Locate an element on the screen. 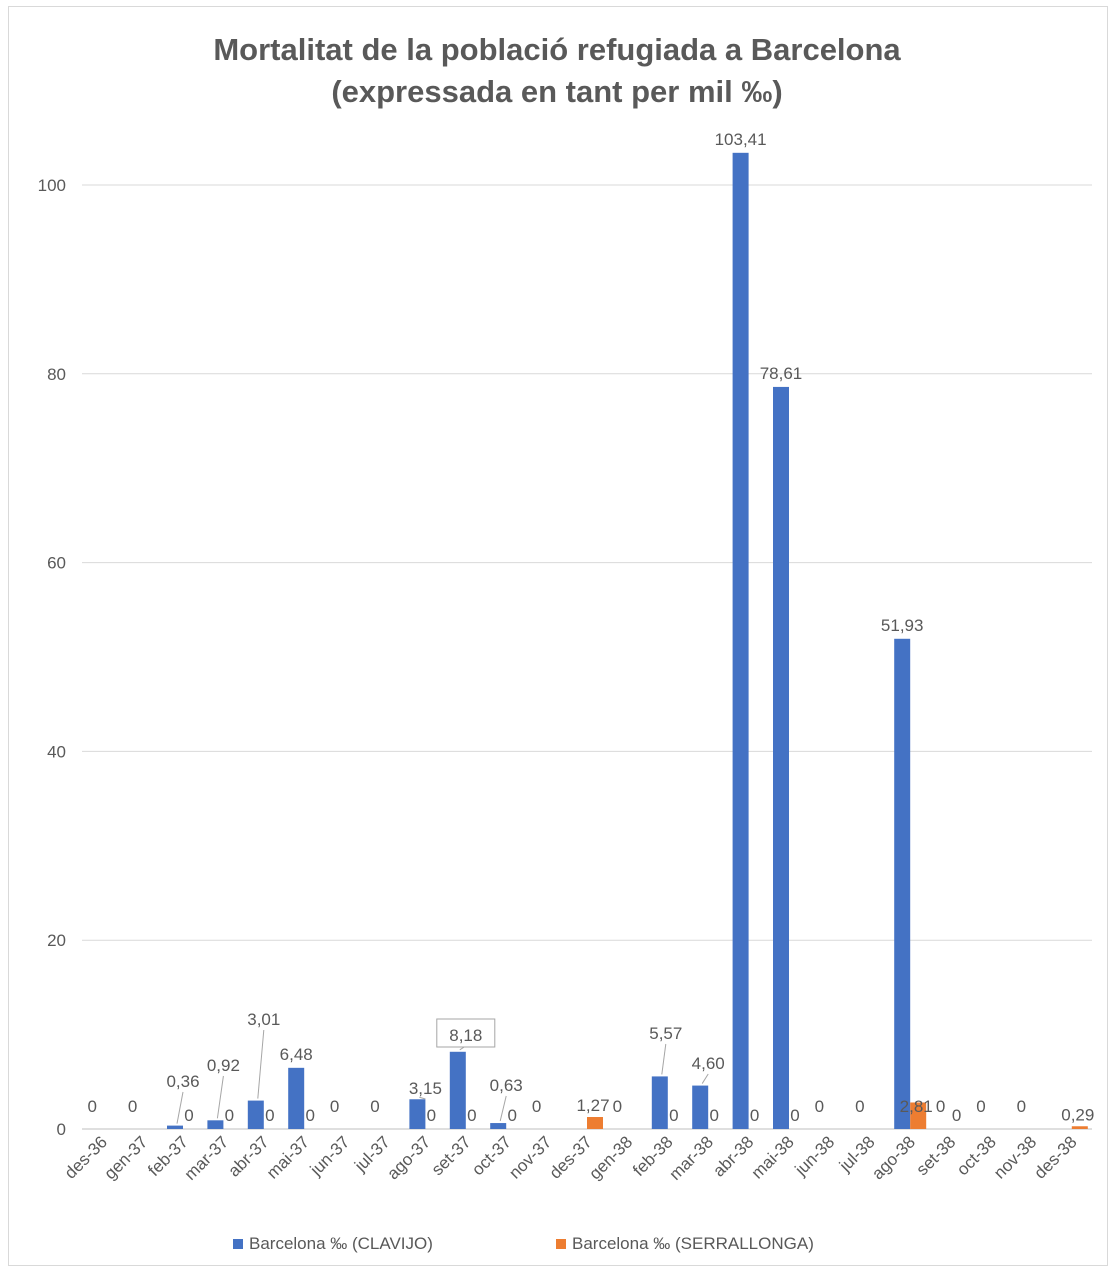 Image resolution: width=1114 pixels, height=1273 pixels. x-tick-label: des-38 is located at coordinates (1055, 1157).